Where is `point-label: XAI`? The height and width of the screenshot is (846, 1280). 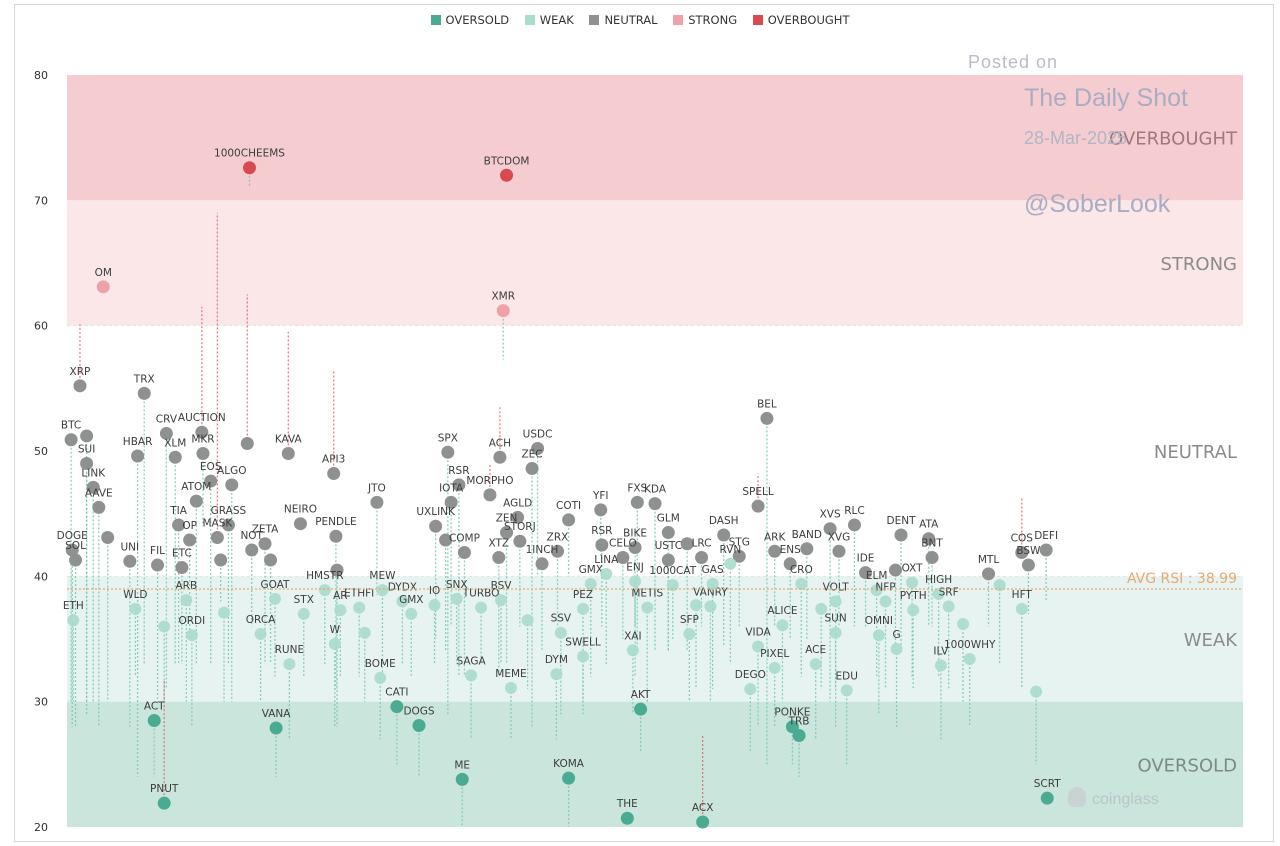
point-label: XAI is located at coordinates (632, 636).